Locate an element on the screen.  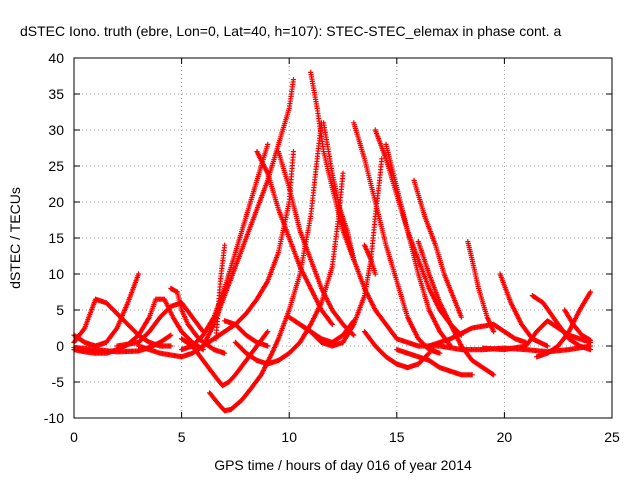
y-tick-labels: -10 -5 0 5 10 15 20 25 30 35 40 is located at coordinates (54, 238).